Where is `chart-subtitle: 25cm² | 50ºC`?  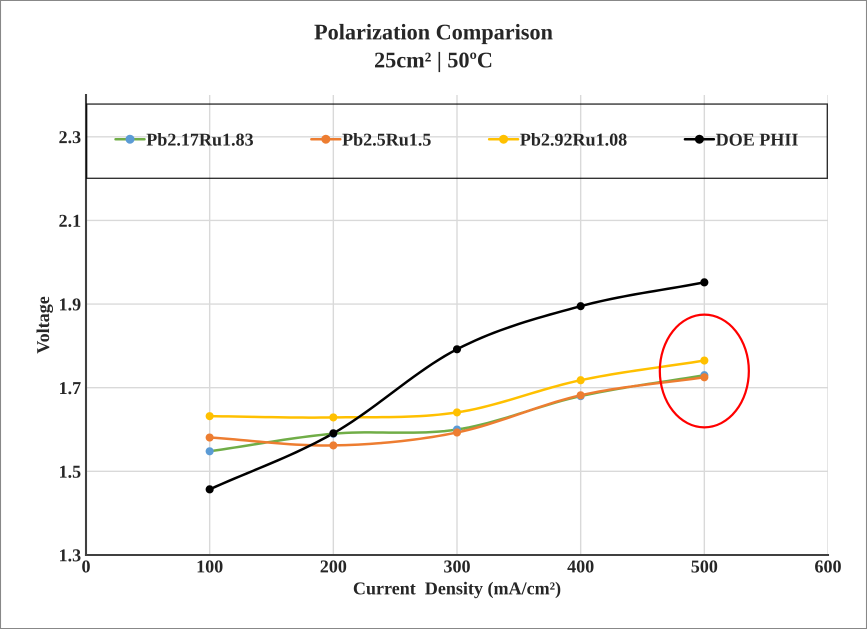
chart-subtitle: 25cm² | 50ºC is located at coordinates (433, 62).